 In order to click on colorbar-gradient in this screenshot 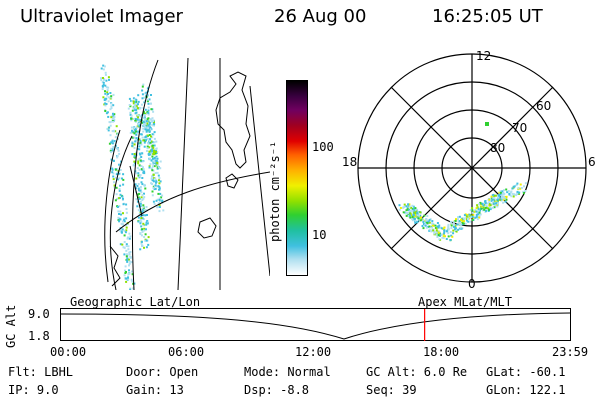, I will do `click(297, 178)`.